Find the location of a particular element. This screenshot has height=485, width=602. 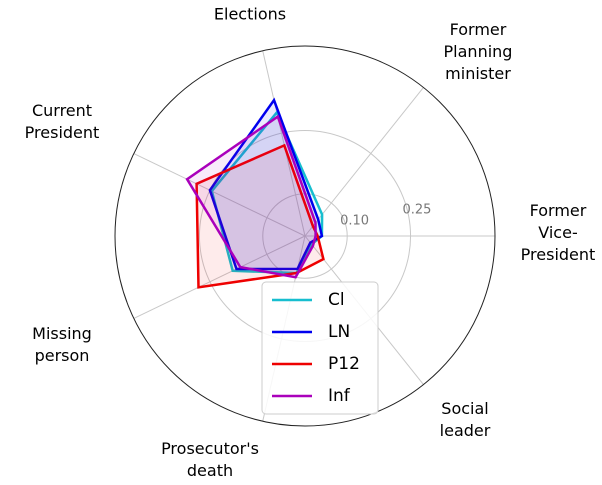

category-label: Former Vice-President is located at coordinates (558, 232).